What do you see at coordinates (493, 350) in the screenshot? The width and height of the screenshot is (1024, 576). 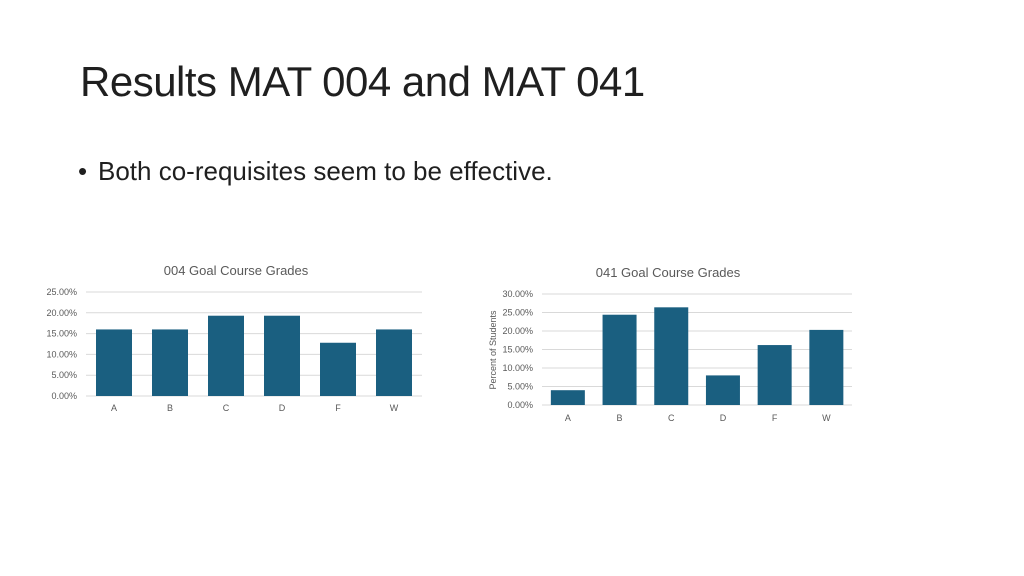 I see `y-axis-title: Percent of Students` at bounding box center [493, 350].